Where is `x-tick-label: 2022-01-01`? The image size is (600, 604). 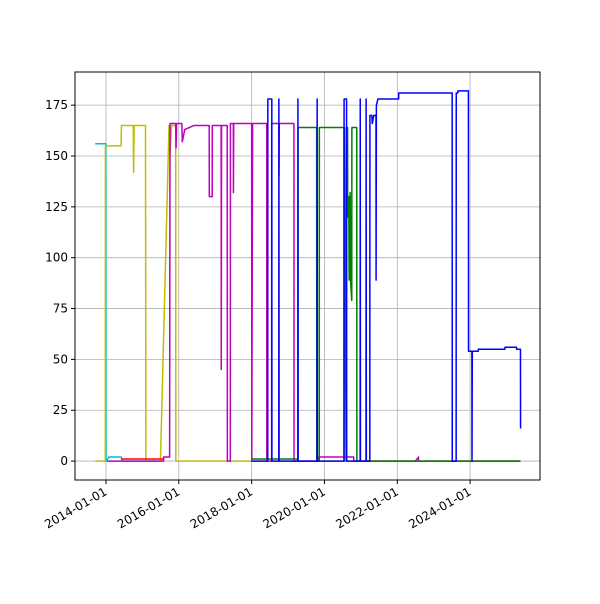 x-tick-label: 2022-01-01 is located at coordinates (366, 507).